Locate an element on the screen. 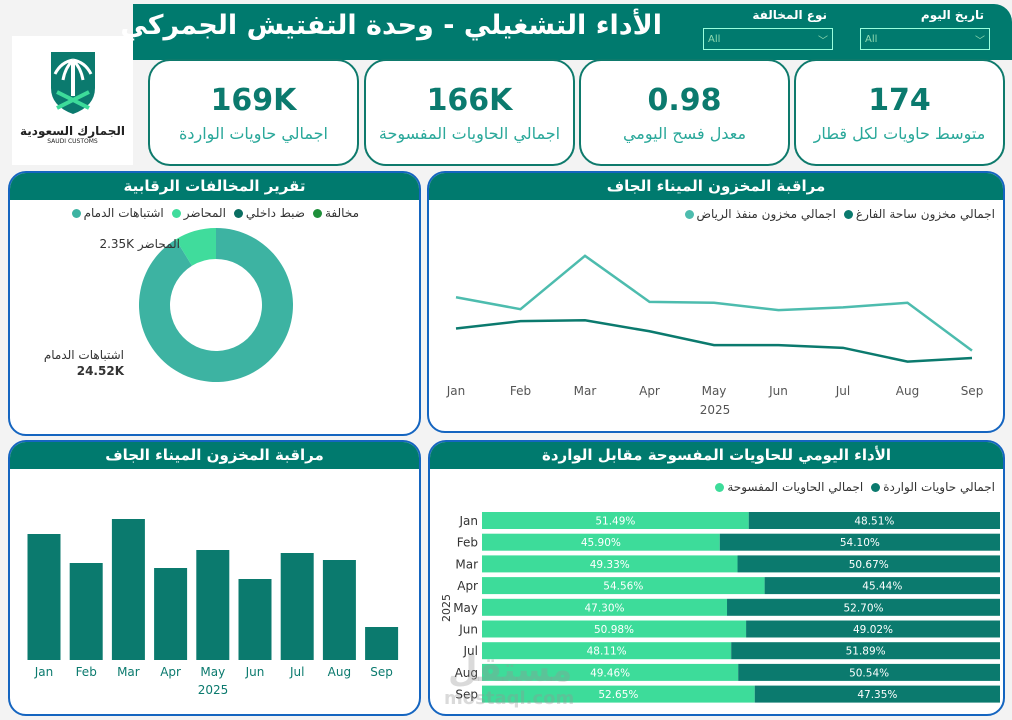  donut-chart: اشتباهات الدمام 24.52K 2.35K المحاضر is located at coordinates (168, 305).